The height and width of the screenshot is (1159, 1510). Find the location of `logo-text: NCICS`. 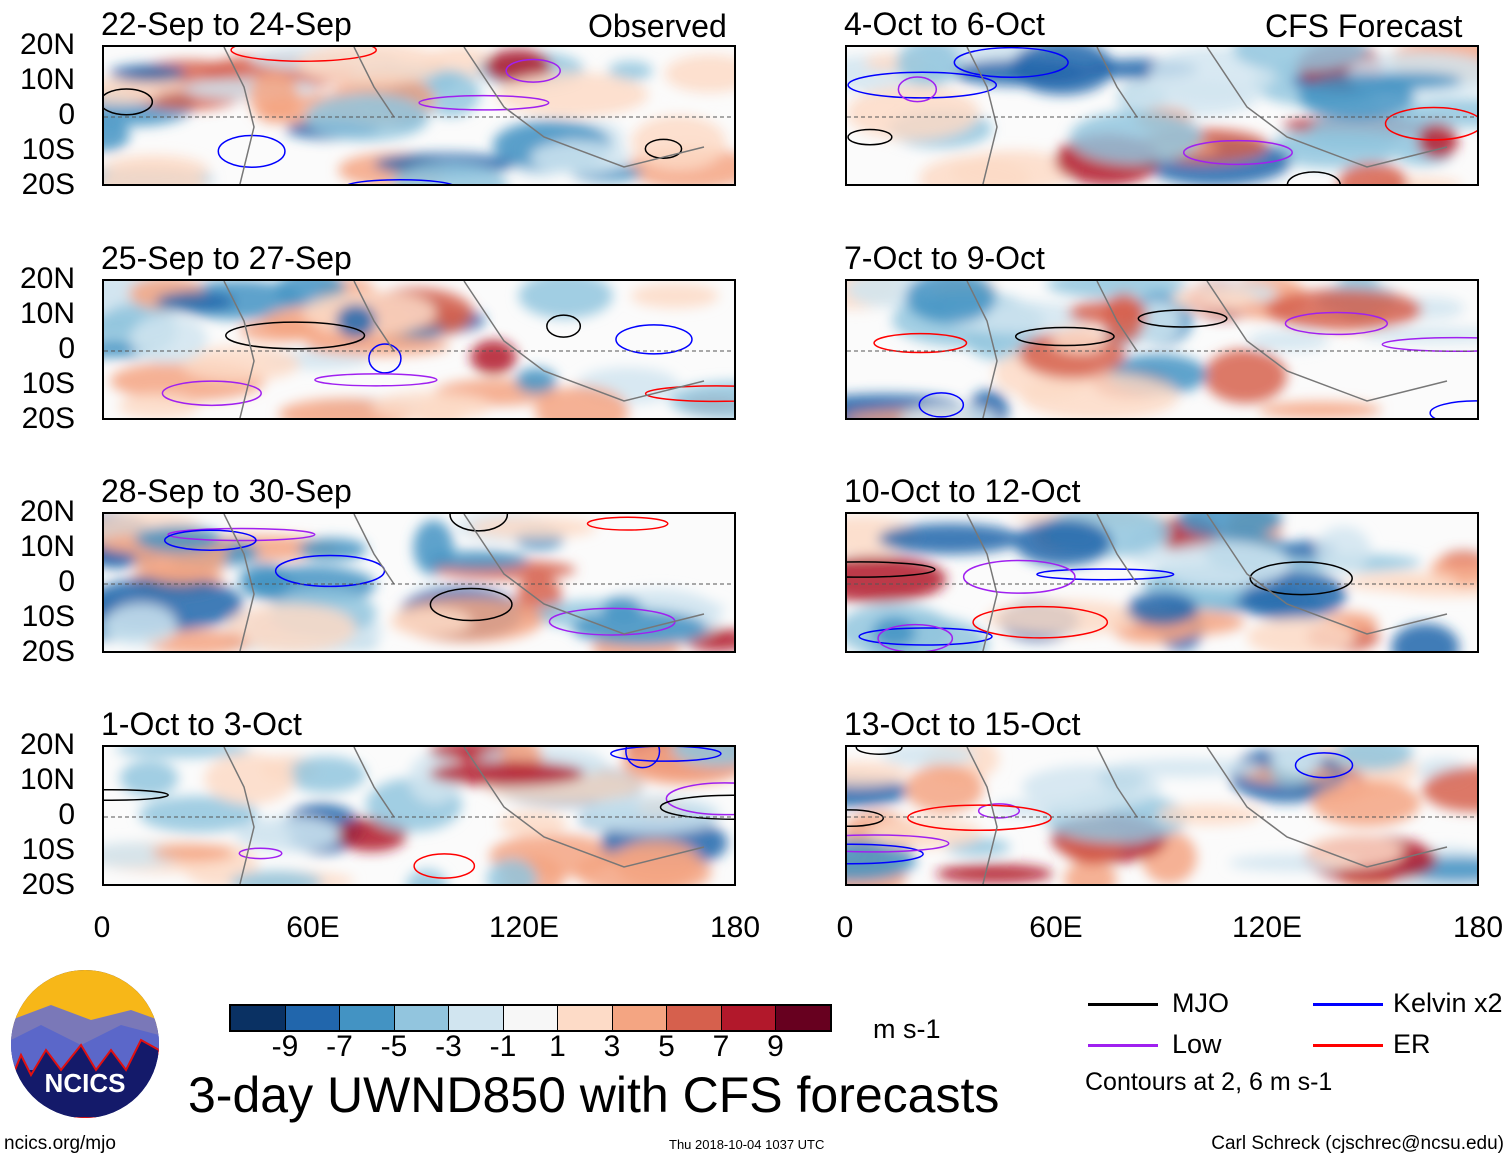

logo-text: NCICS is located at coordinates (85, 1083).